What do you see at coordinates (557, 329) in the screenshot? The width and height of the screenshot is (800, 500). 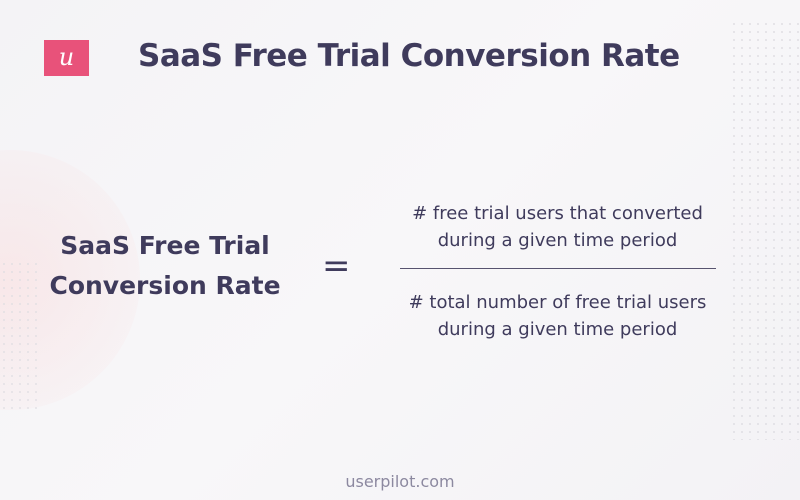 I see `denominator-line: during a given time period` at bounding box center [557, 329].